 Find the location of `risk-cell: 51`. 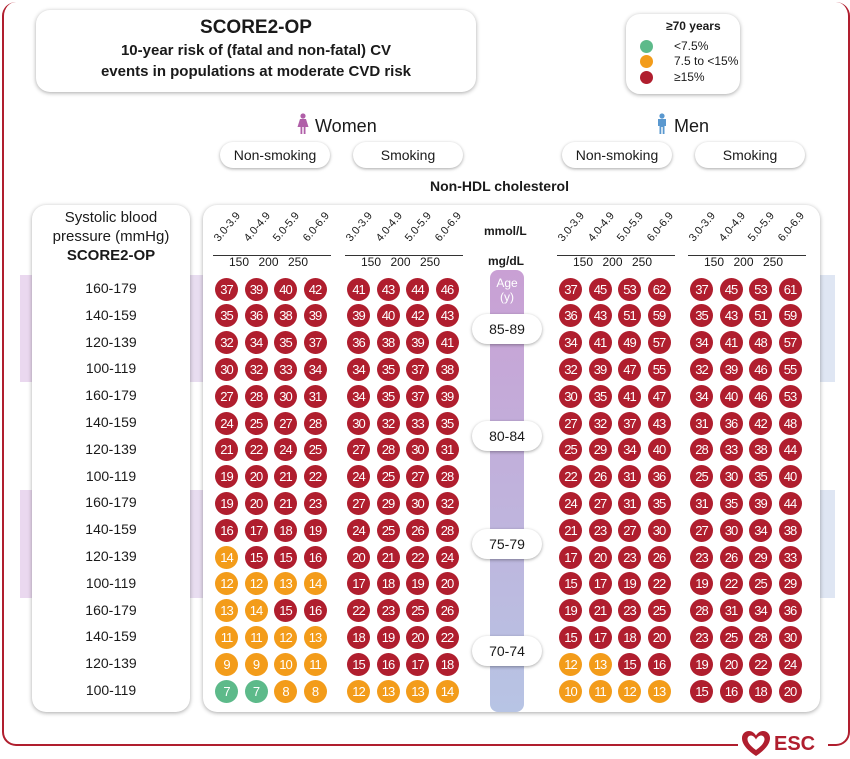

risk-cell: 51 is located at coordinates (760, 316).